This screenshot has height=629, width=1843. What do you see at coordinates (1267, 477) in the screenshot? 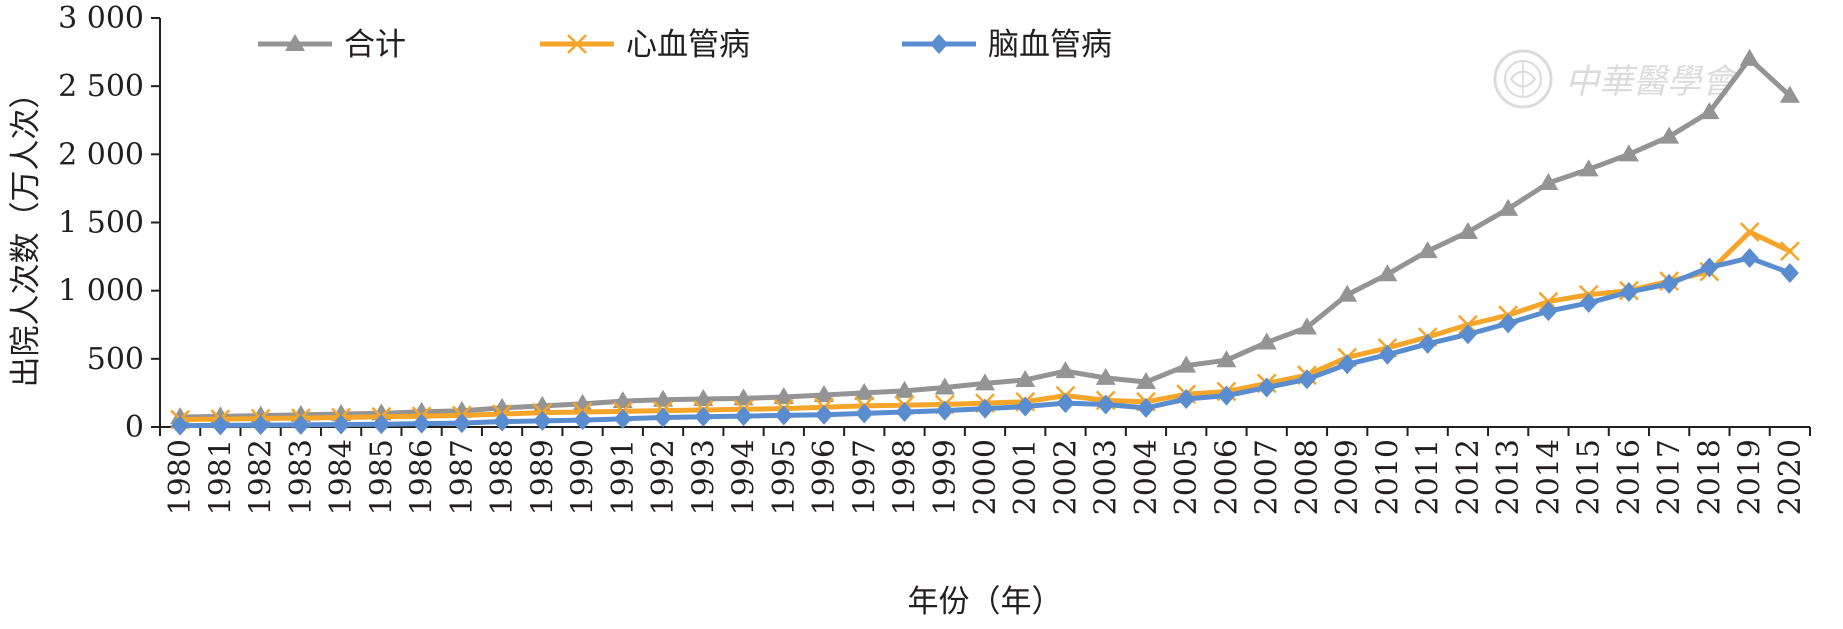
I see `x-tick-label: 2007` at bounding box center [1267, 477].